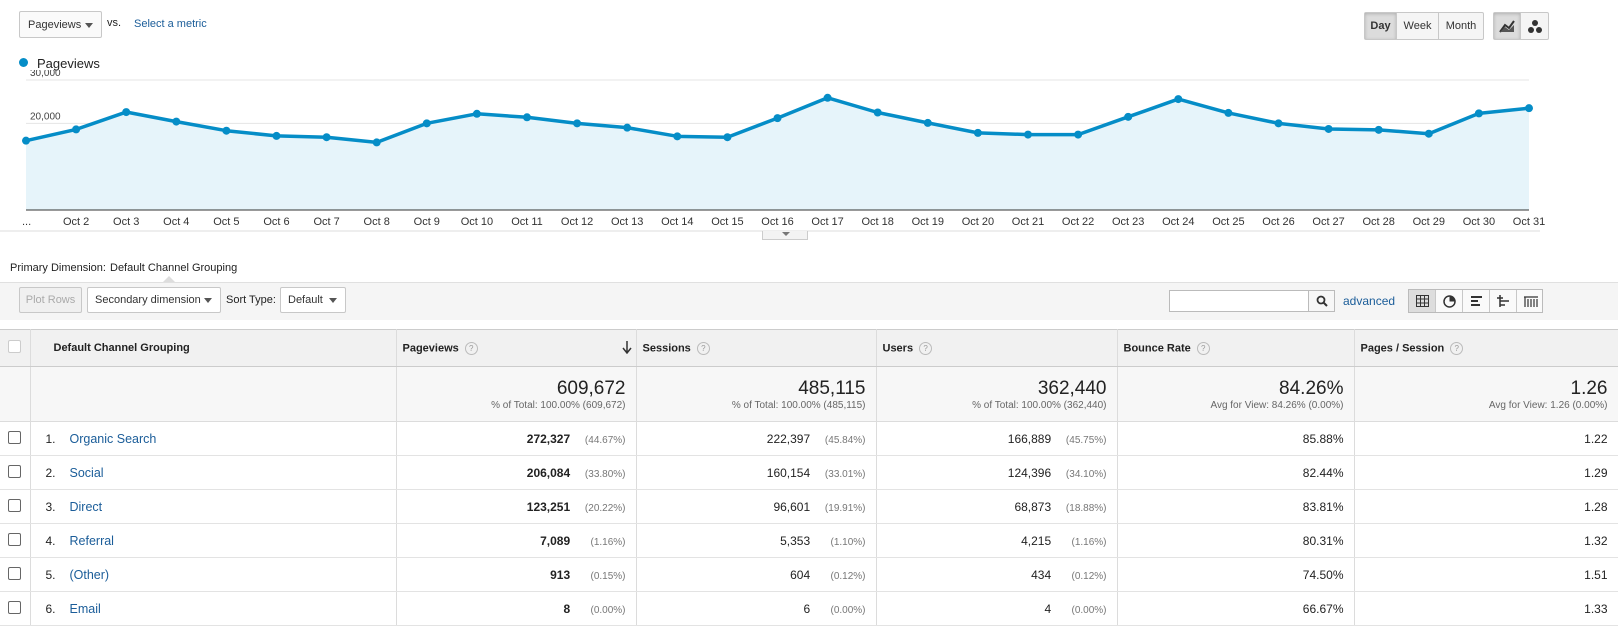  What do you see at coordinates (113, 438) in the screenshot?
I see `channel-link: Organic Search` at bounding box center [113, 438].